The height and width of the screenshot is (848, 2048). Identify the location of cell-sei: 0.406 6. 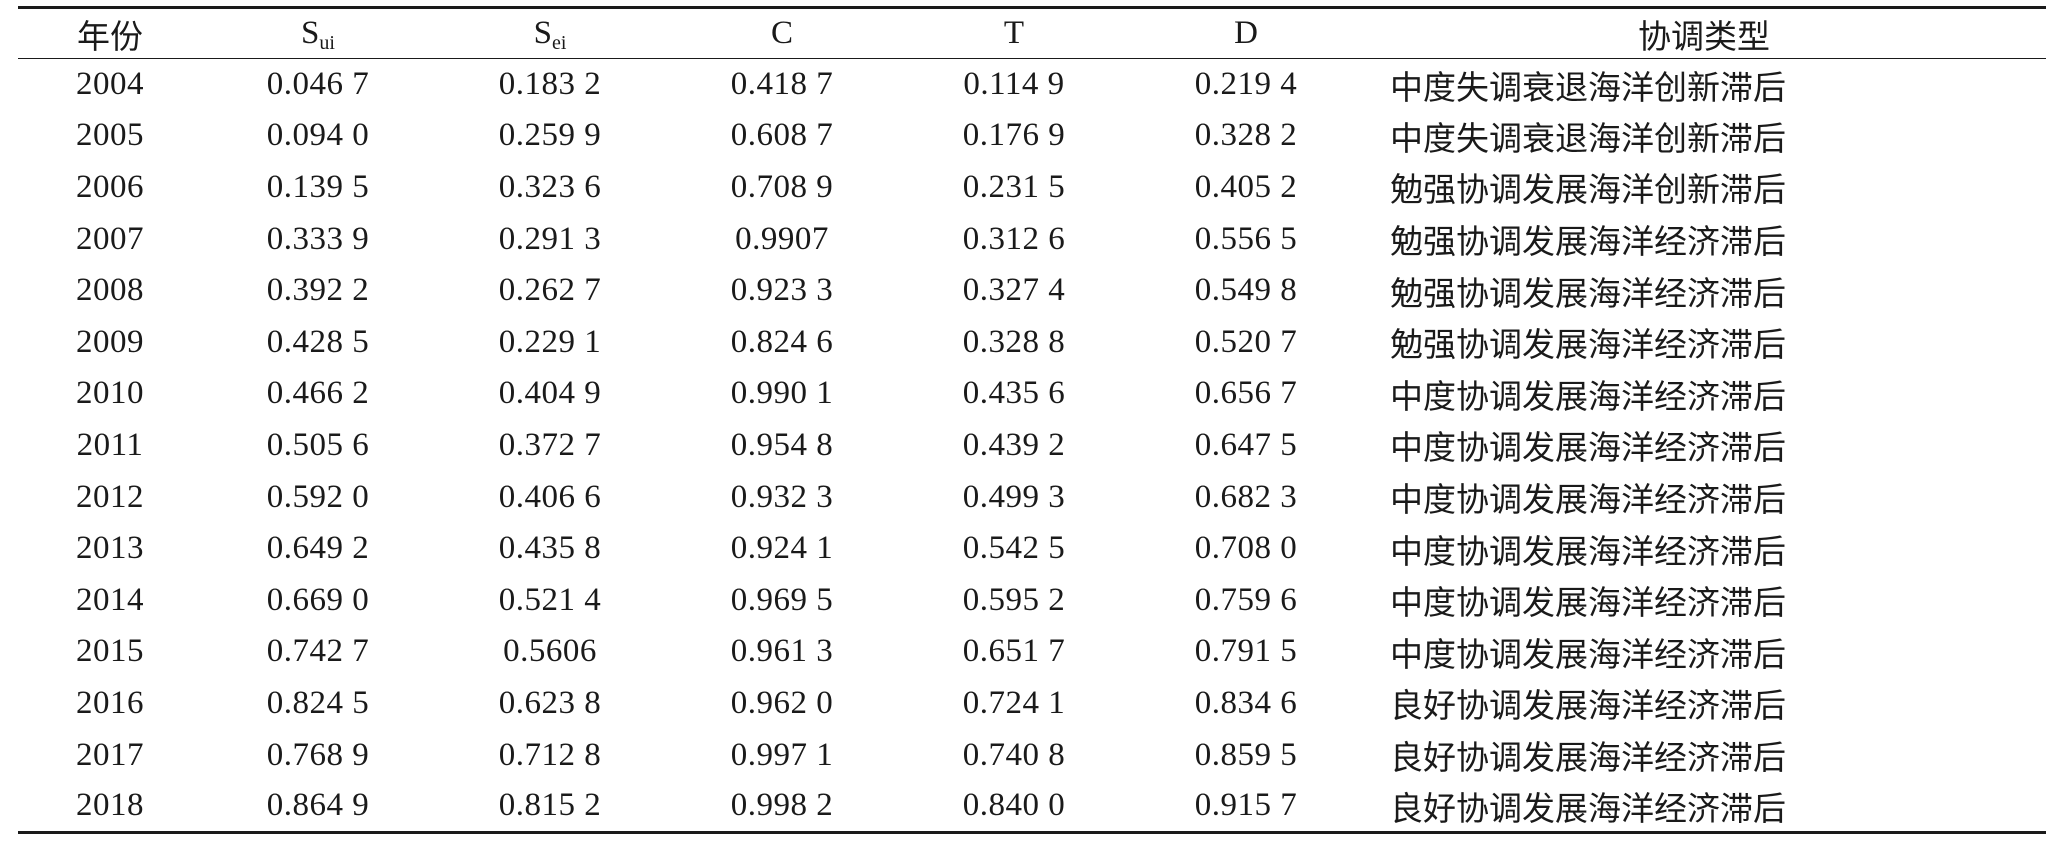
(550, 496).